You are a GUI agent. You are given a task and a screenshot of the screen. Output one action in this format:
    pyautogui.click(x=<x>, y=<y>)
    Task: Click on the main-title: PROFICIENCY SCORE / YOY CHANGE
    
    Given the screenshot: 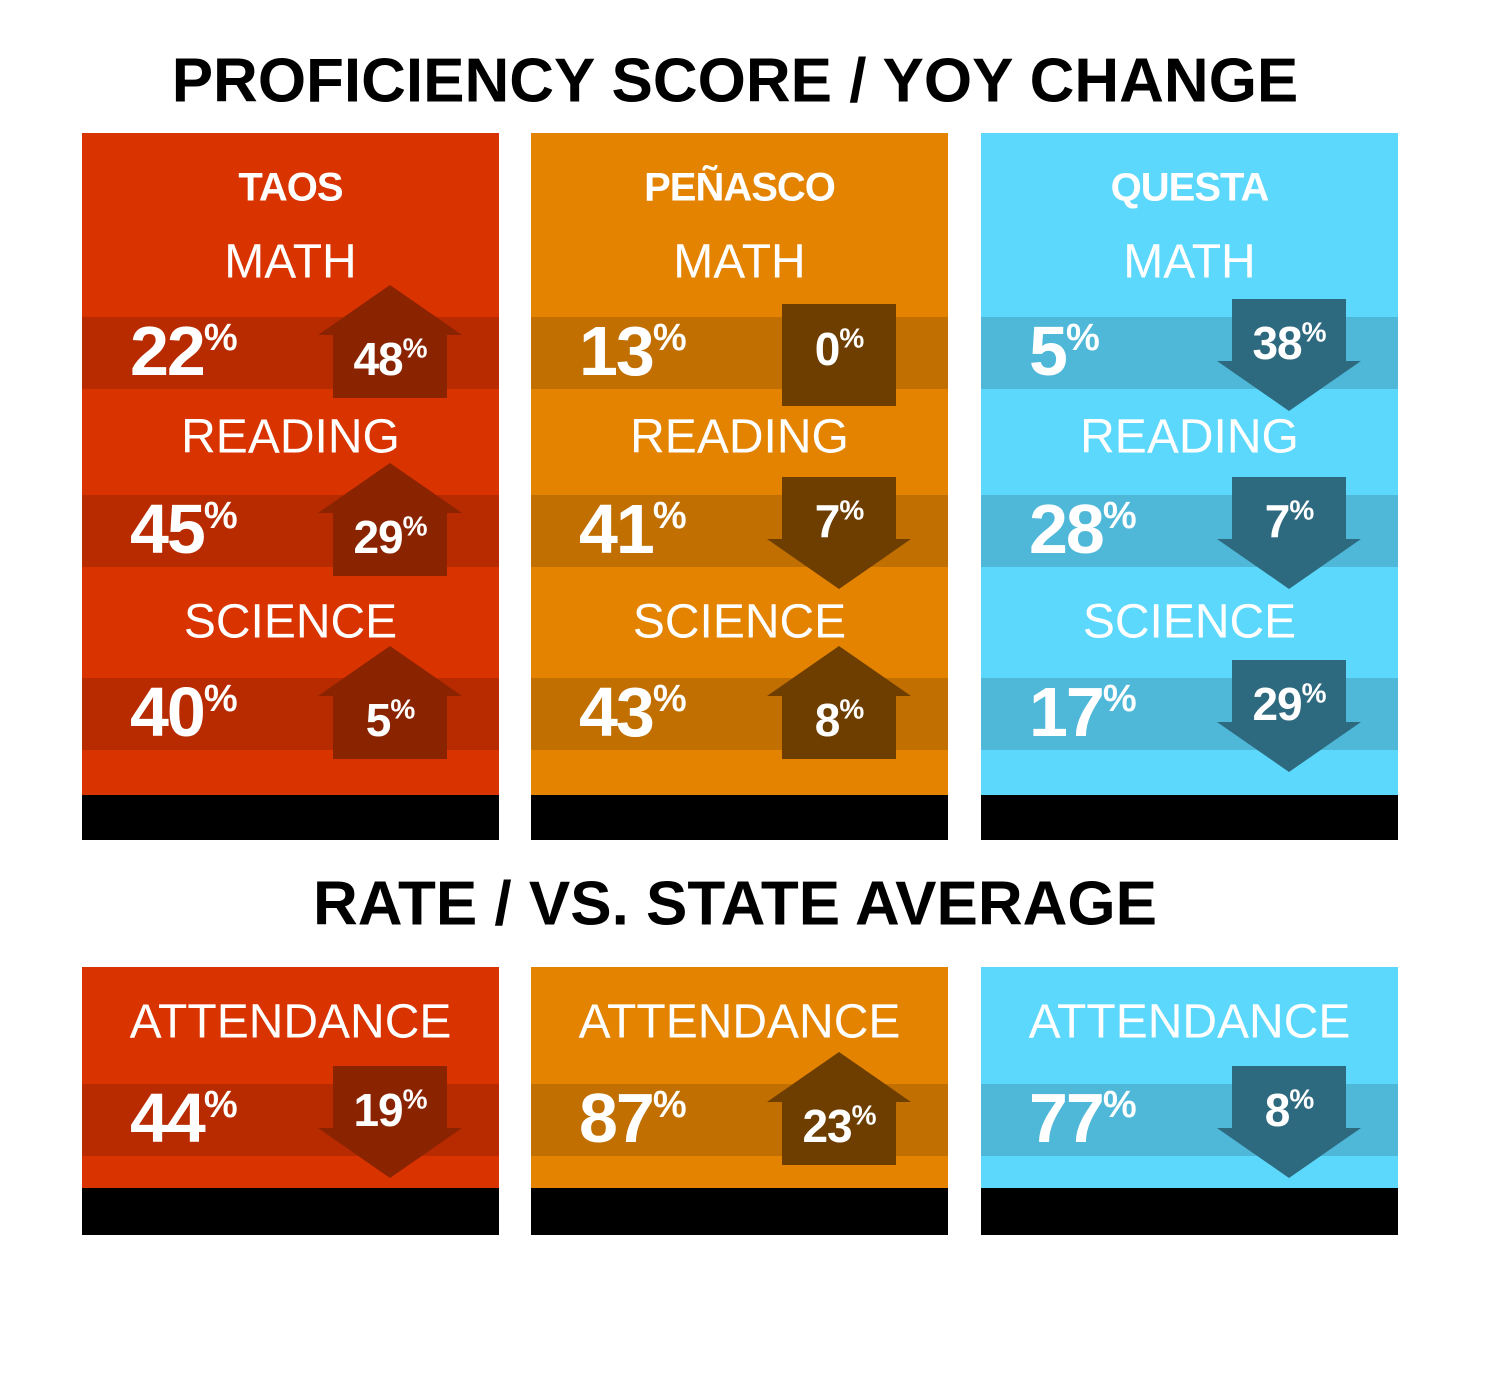 What is the action you would take?
    pyautogui.click(x=735, y=80)
    